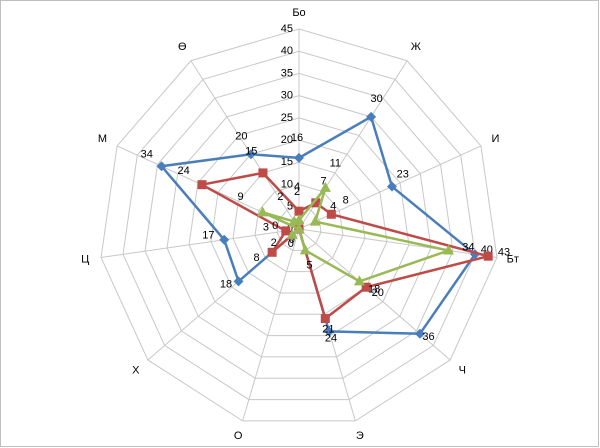  What do you see at coordinates (462, 370) in the screenshot?
I see `axis-label: Ч` at bounding box center [462, 370].